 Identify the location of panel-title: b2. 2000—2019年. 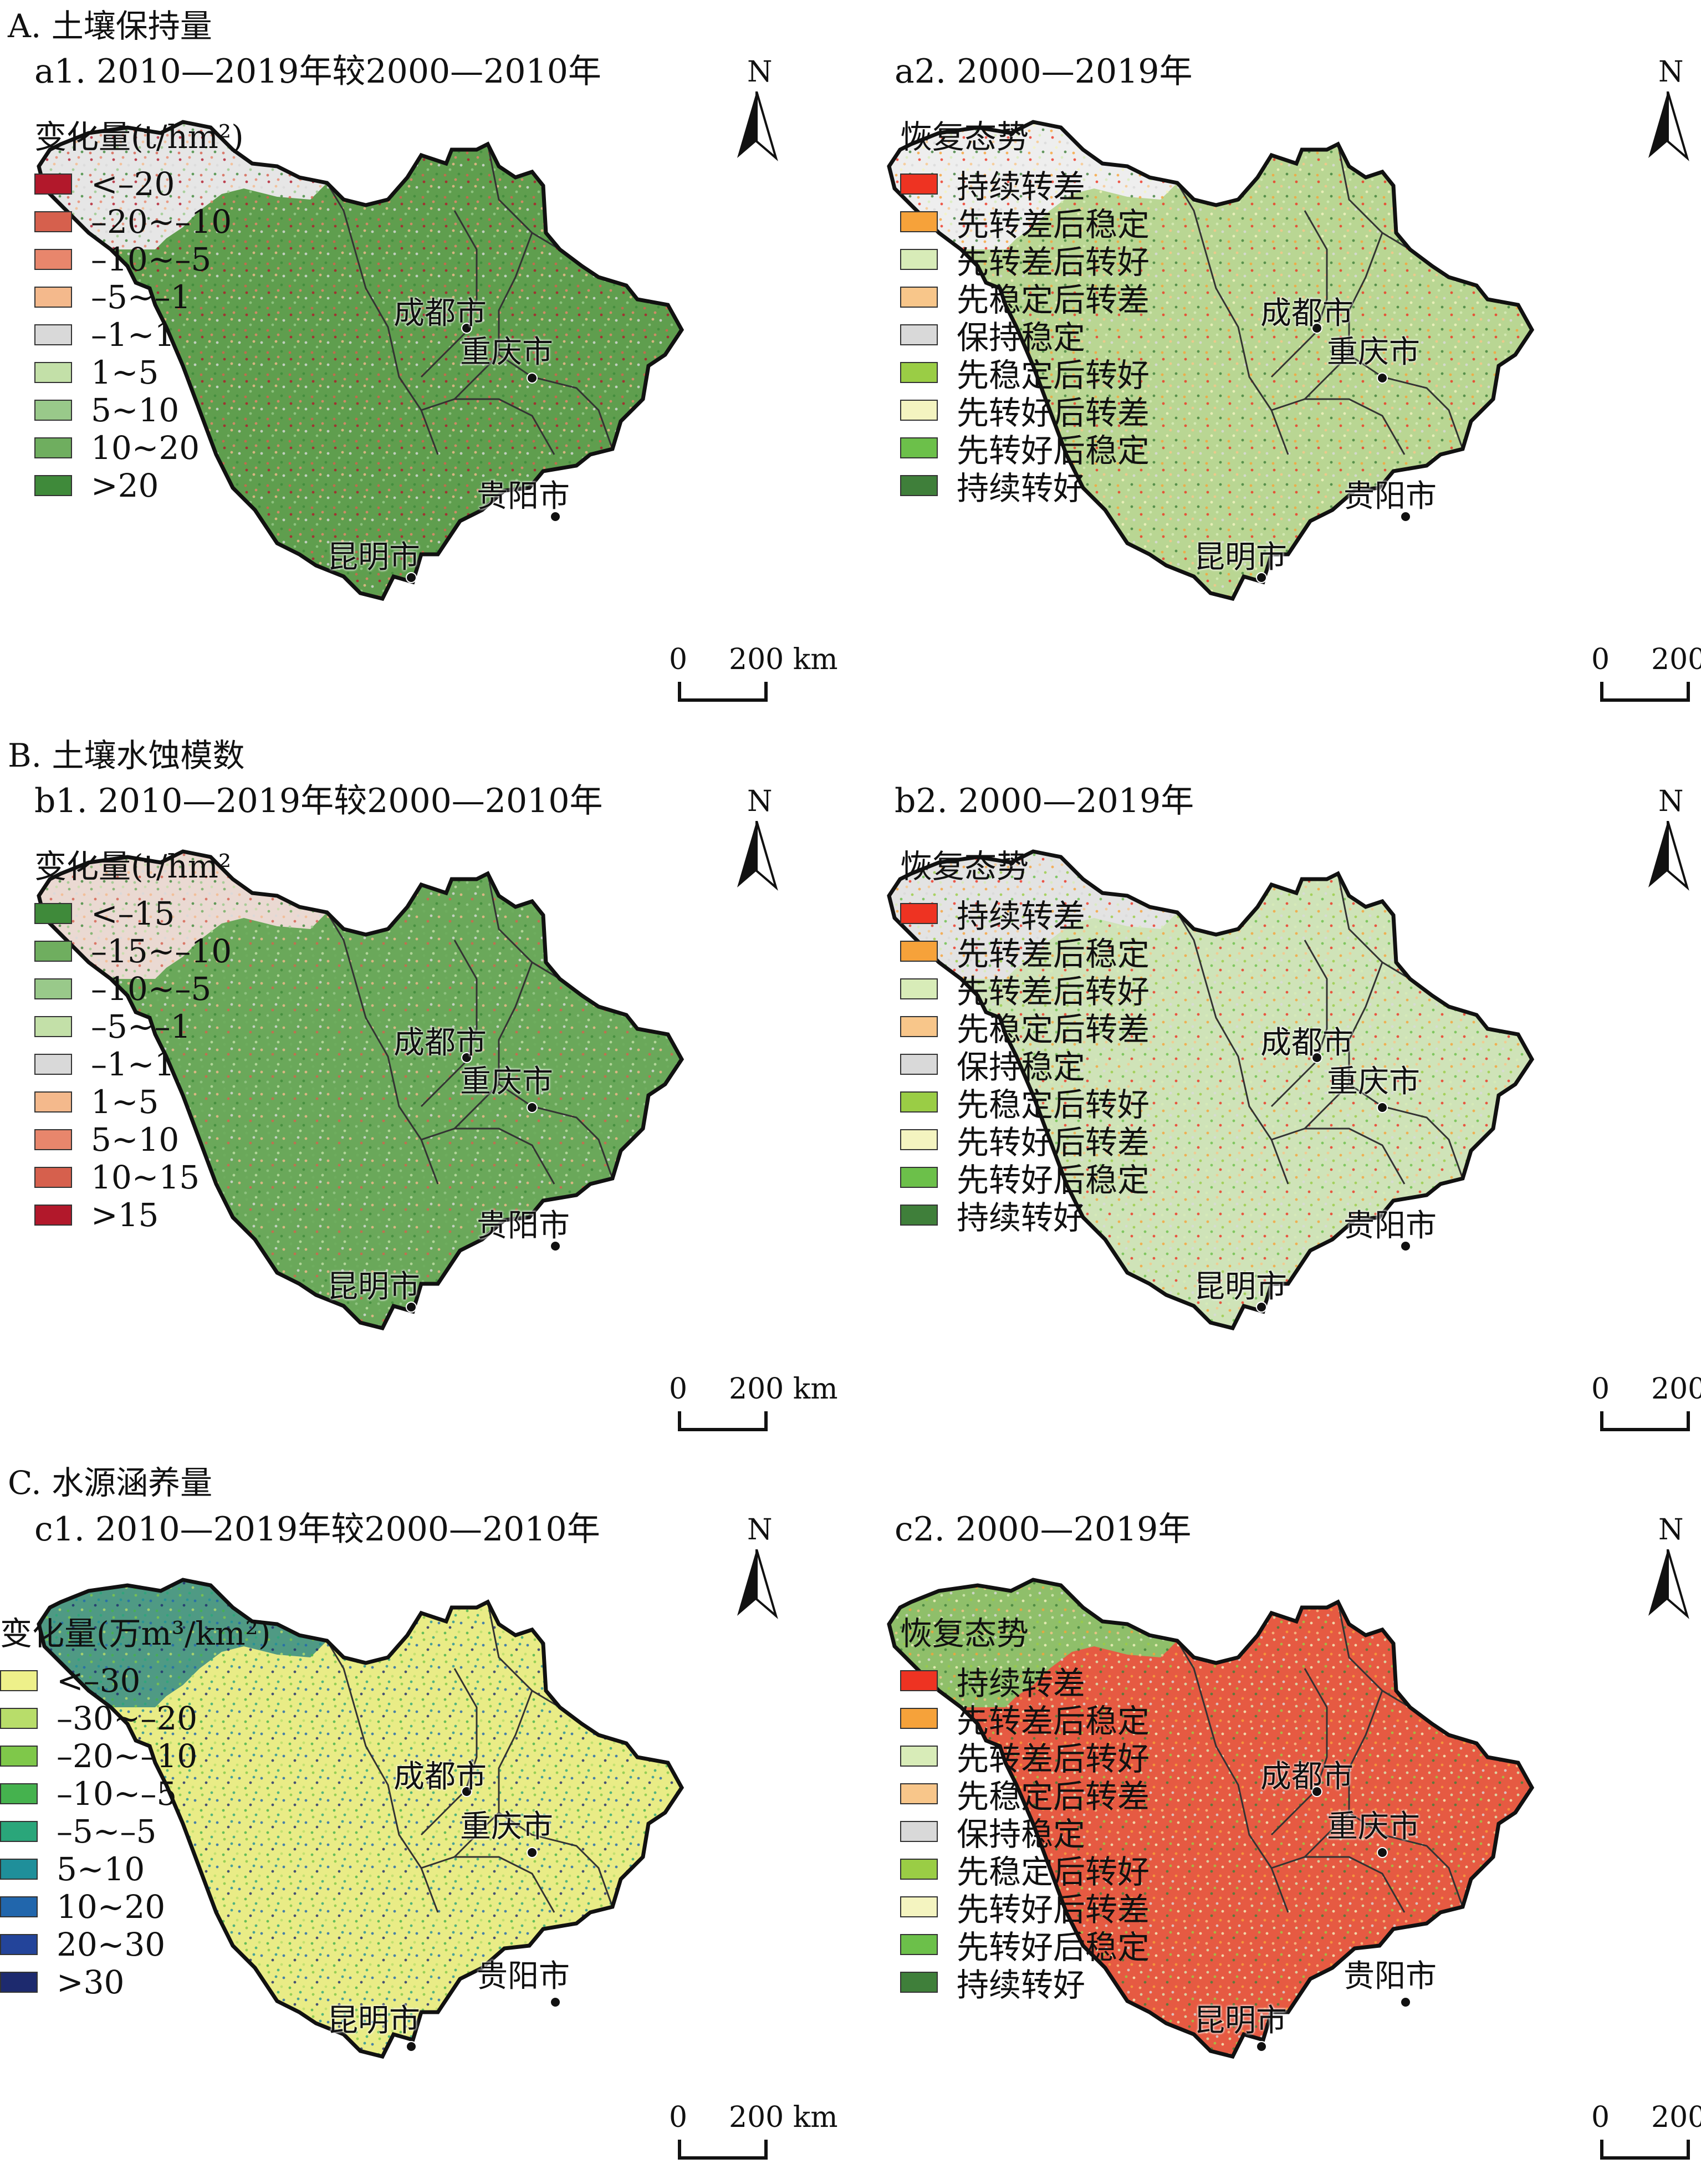
(1044, 801).